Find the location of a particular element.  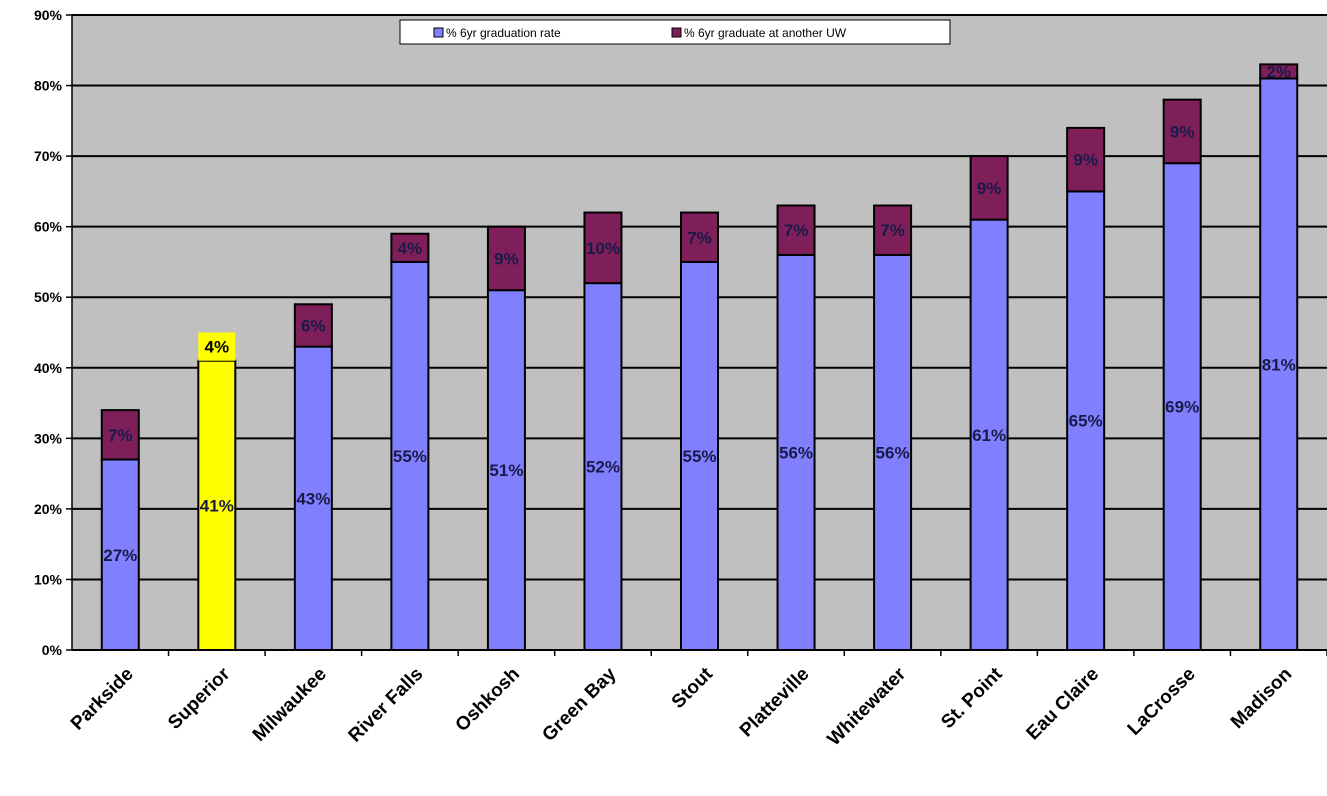

y-tick-label: 20% is located at coordinates (48, 509).